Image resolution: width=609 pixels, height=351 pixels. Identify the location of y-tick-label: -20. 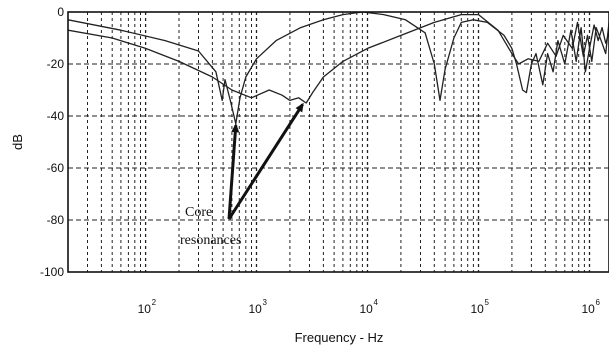
(56, 64).